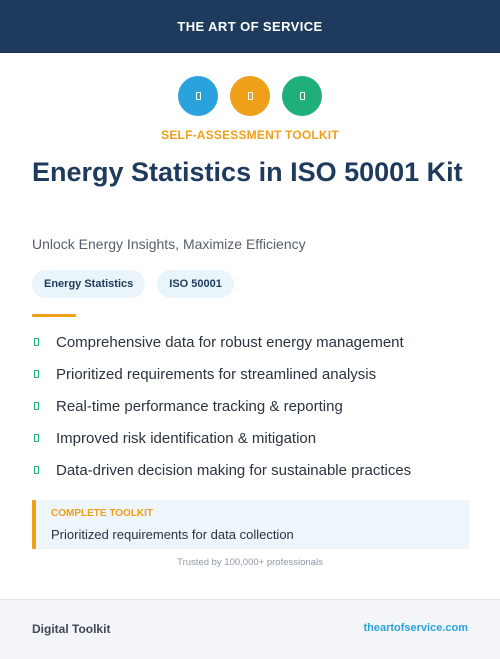 The height and width of the screenshot is (659, 500). I want to click on trust-note: Trusted by 100,000+ professionals, so click(250, 562).